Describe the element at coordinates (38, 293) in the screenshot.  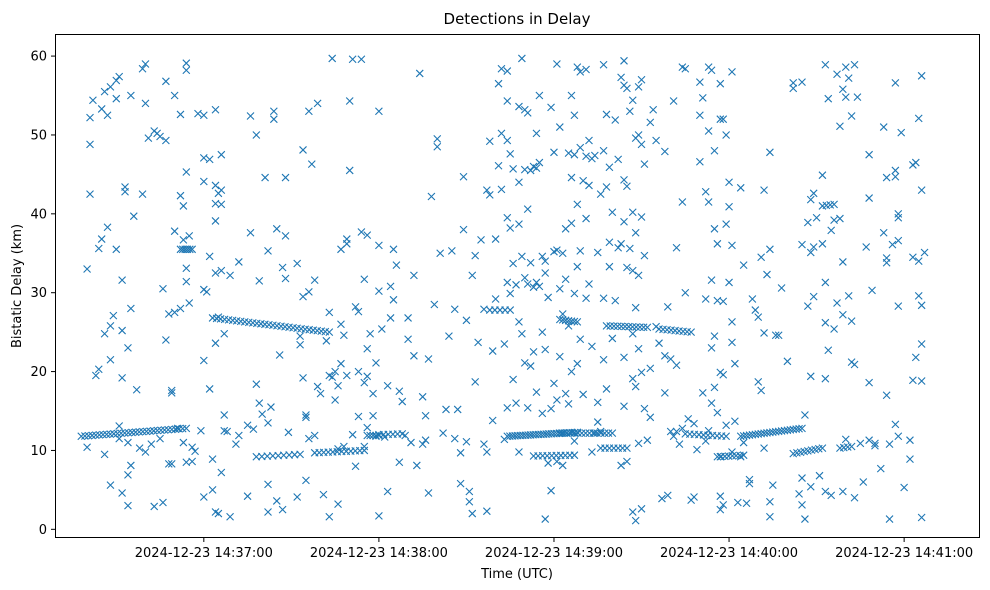
I see `y-tick-label-3: 30` at that location.